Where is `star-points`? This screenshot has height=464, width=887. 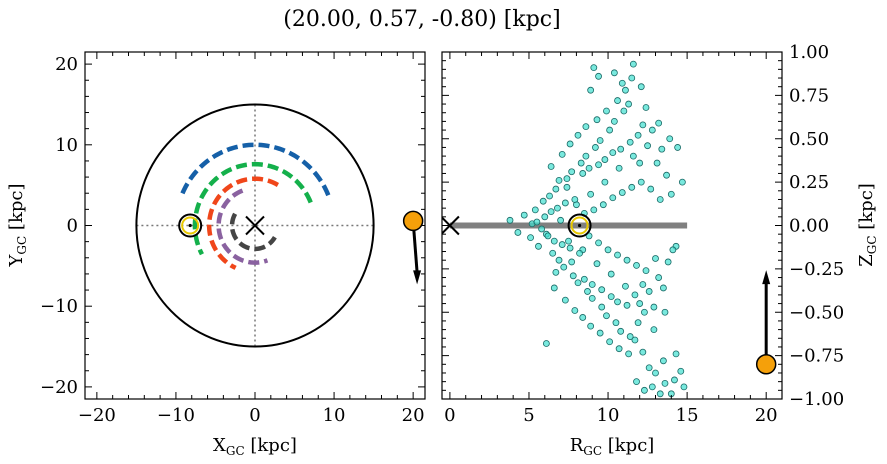
star-points is located at coordinates (597, 229).